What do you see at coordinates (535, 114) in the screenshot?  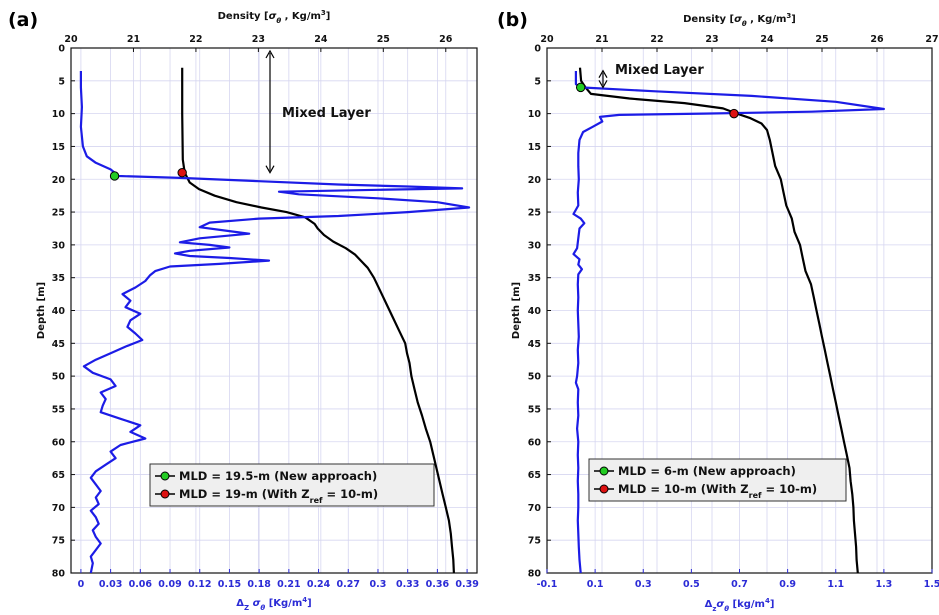 I see `y-tick-label: 10` at bounding box center [535, 114].